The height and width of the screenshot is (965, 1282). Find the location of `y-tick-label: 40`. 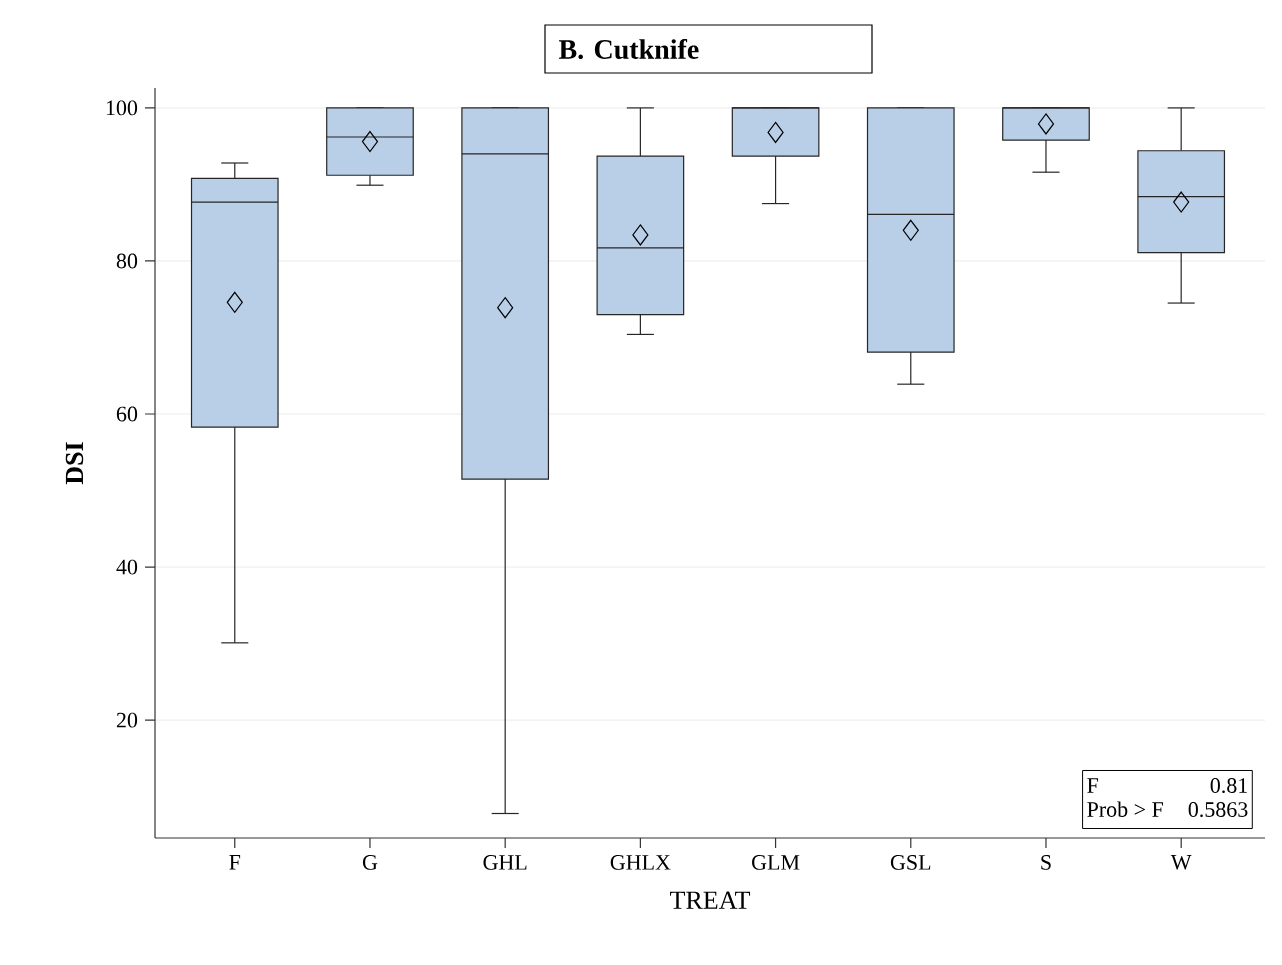

y-tick-label: 40 is located at coordinates (127, 567).